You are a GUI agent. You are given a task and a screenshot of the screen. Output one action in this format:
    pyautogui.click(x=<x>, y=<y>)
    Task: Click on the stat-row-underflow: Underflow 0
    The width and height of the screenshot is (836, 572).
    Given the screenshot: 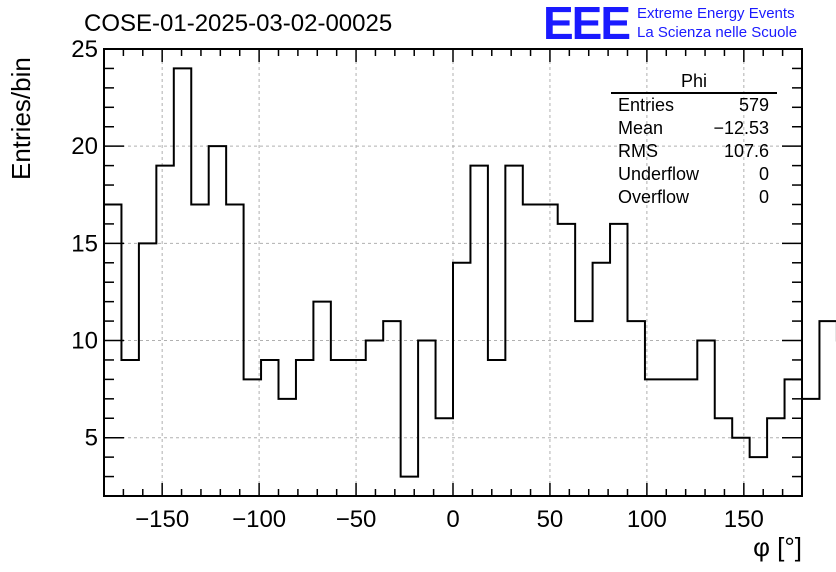 What is the action you would take?
    pyautogui.click(x=694, y=174)
    